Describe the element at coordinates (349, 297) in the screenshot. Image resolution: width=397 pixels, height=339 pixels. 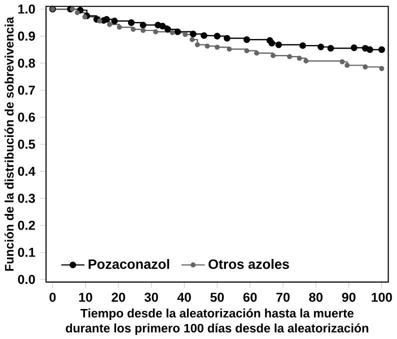
I see `x-tick-label: 90` at that location.